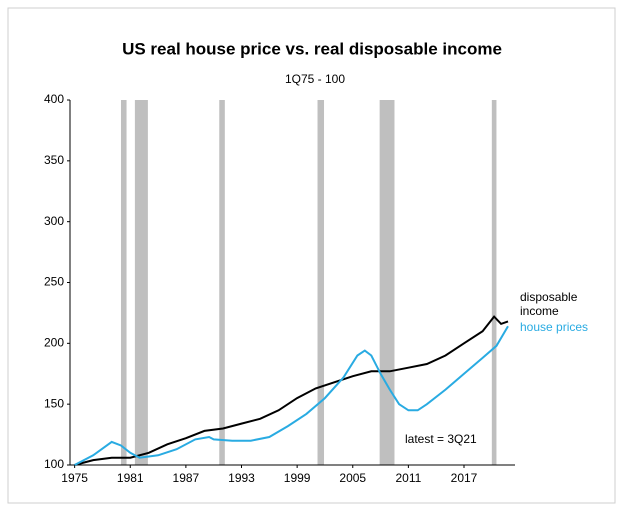 The image size is (624, 512). What do you see at coordinates (54, 221) in the screenshot?
I see `y-tick-label: 300` at bounding box center [54, 221].